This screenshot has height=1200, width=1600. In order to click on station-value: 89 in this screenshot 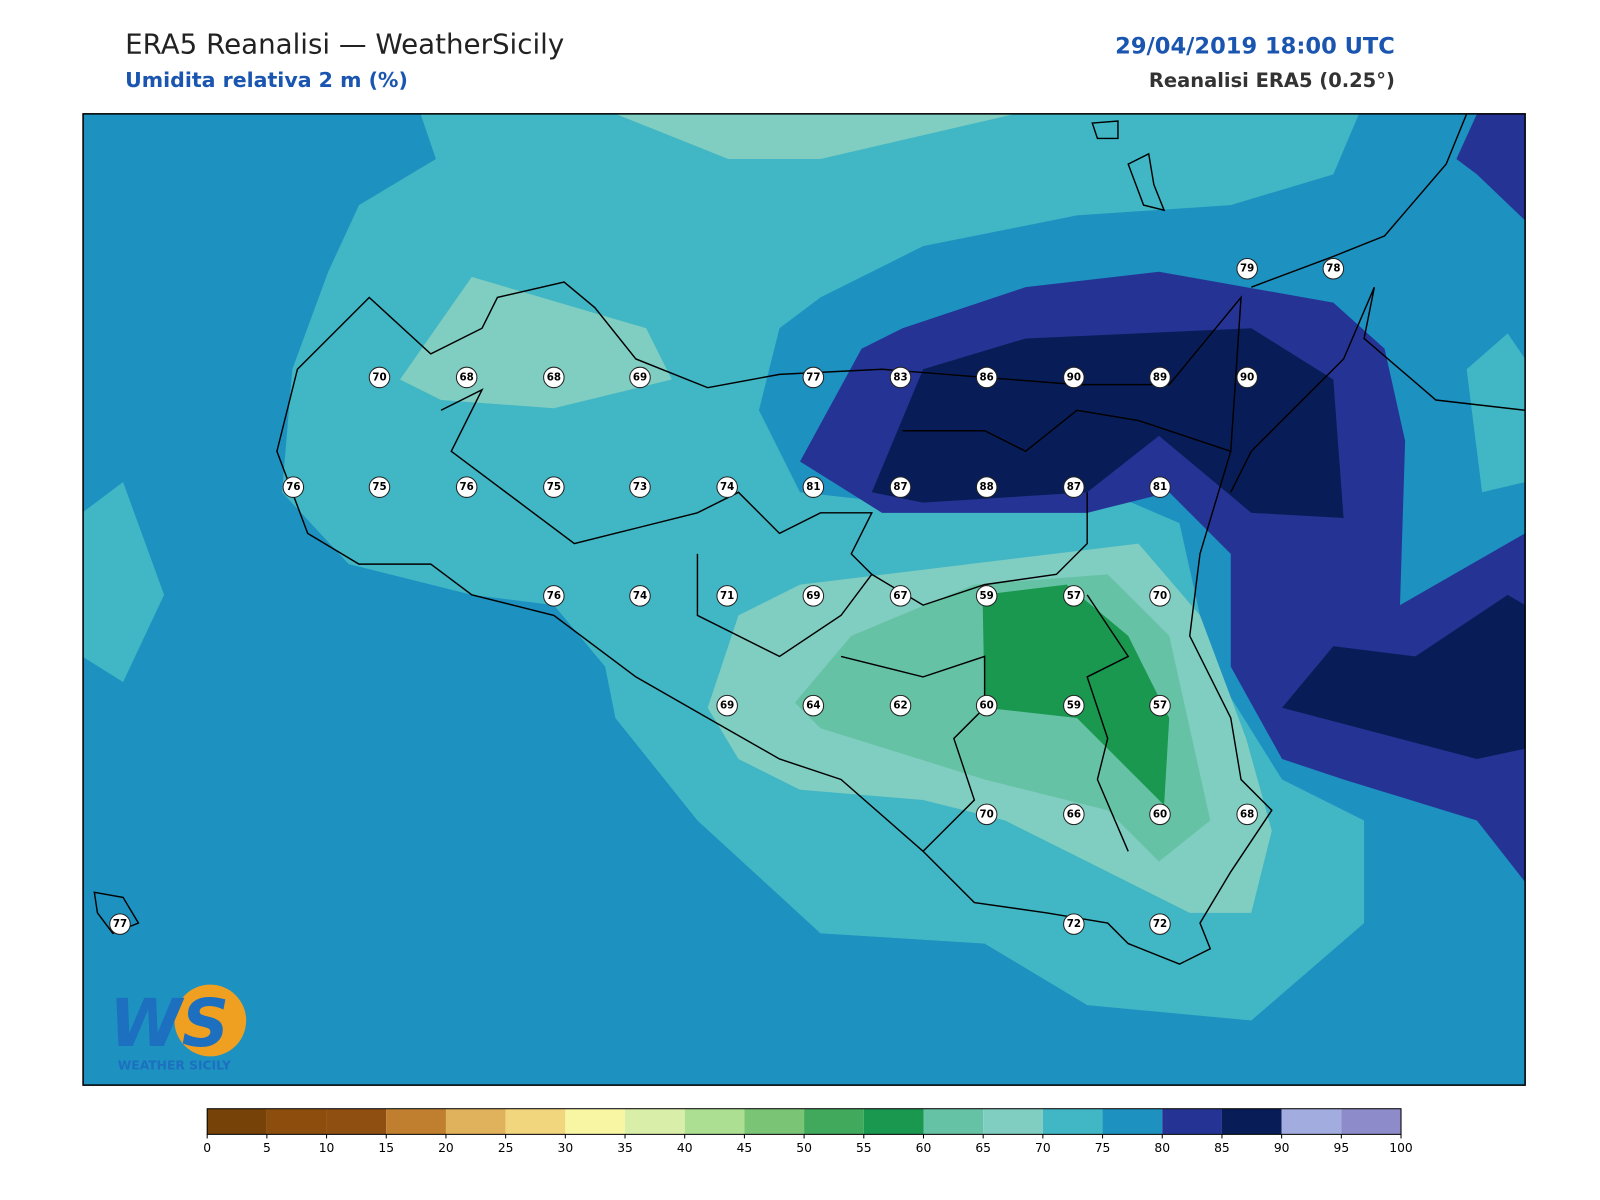, I will do `click(1160, 377)`.